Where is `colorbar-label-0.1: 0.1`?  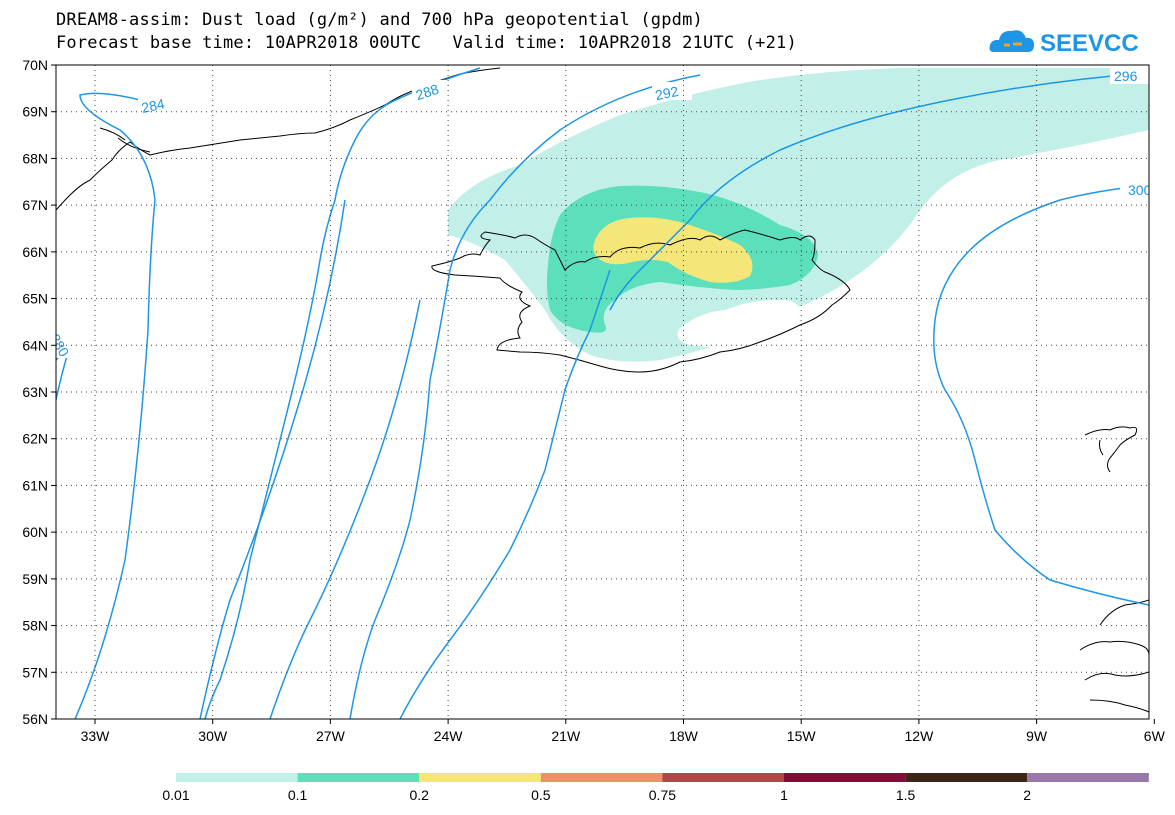
colorbar-label-0.1: 0.1 is located at coordinates (298, 795).